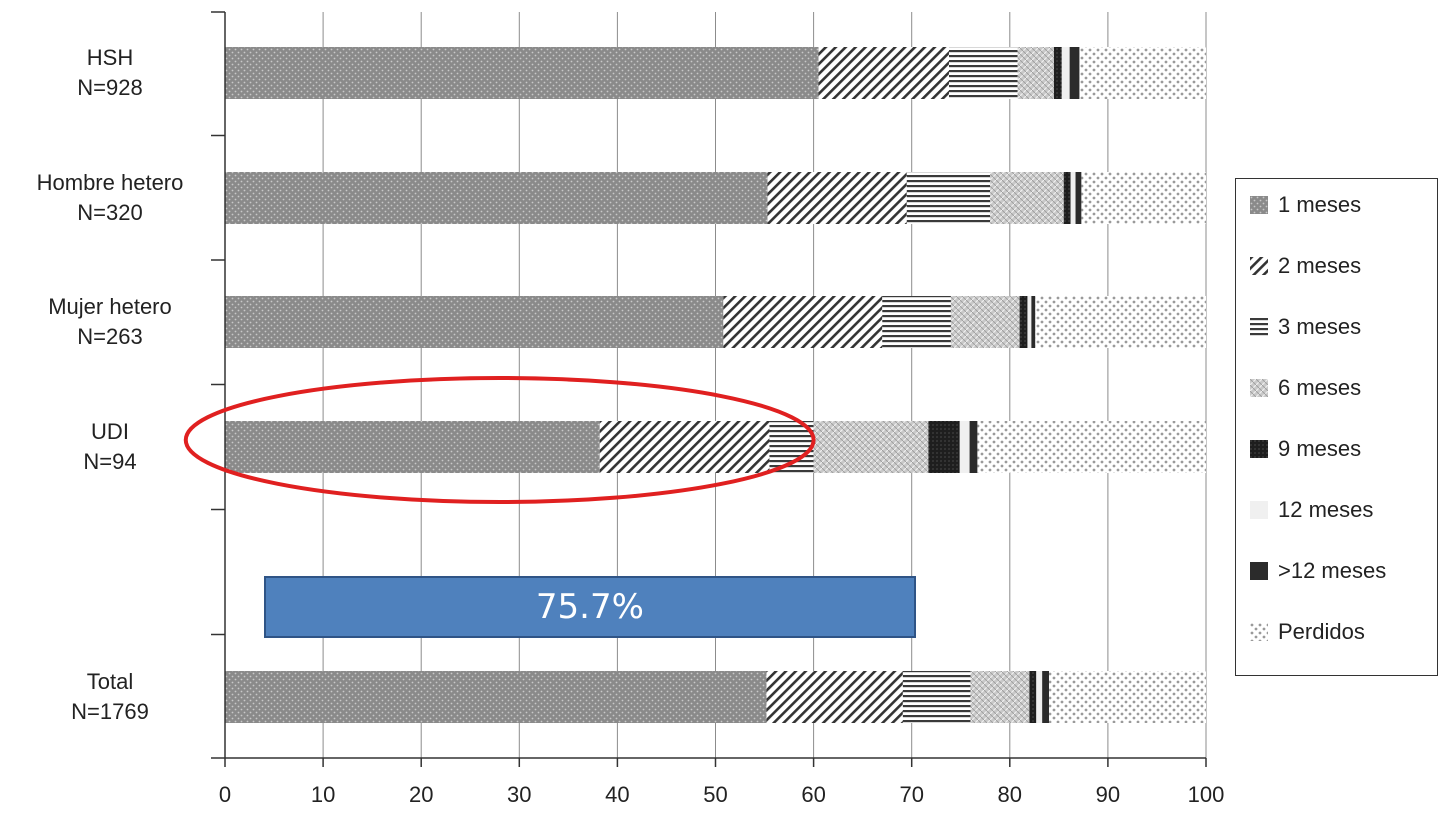  What do you see at coordinates (110, 697) in the screenshot?
I see `category-label: Total N=1769` at bounding box center [110, 697].